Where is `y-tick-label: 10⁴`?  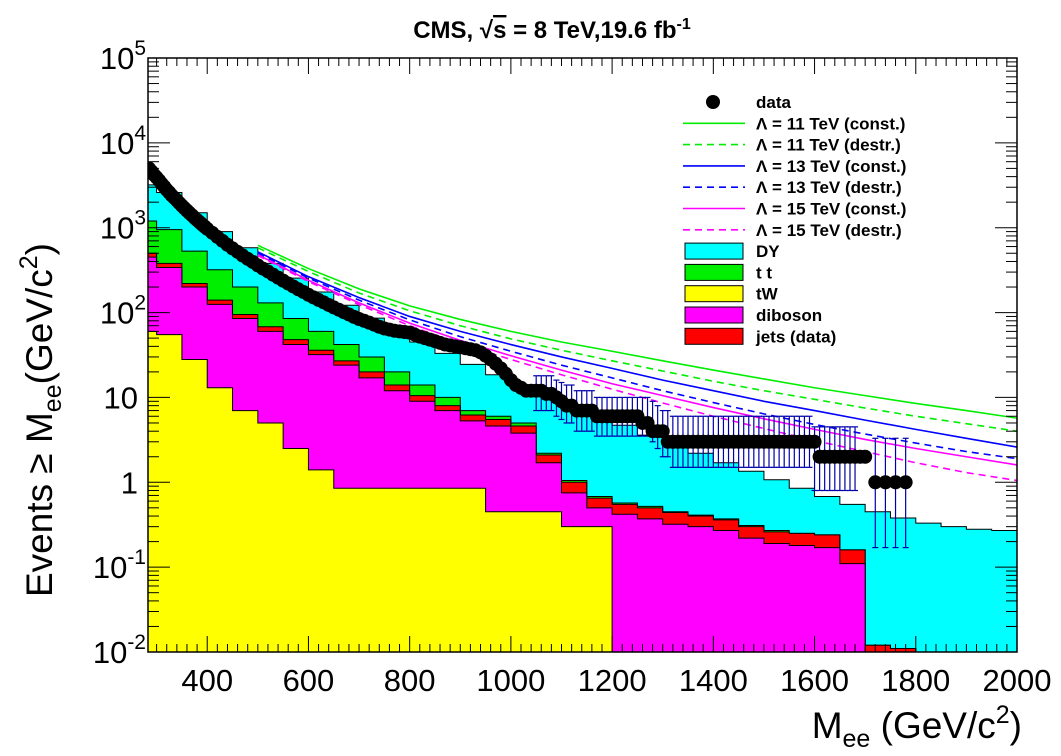 y-tick-label: 10⁴ is located at coordinates (123, 141).